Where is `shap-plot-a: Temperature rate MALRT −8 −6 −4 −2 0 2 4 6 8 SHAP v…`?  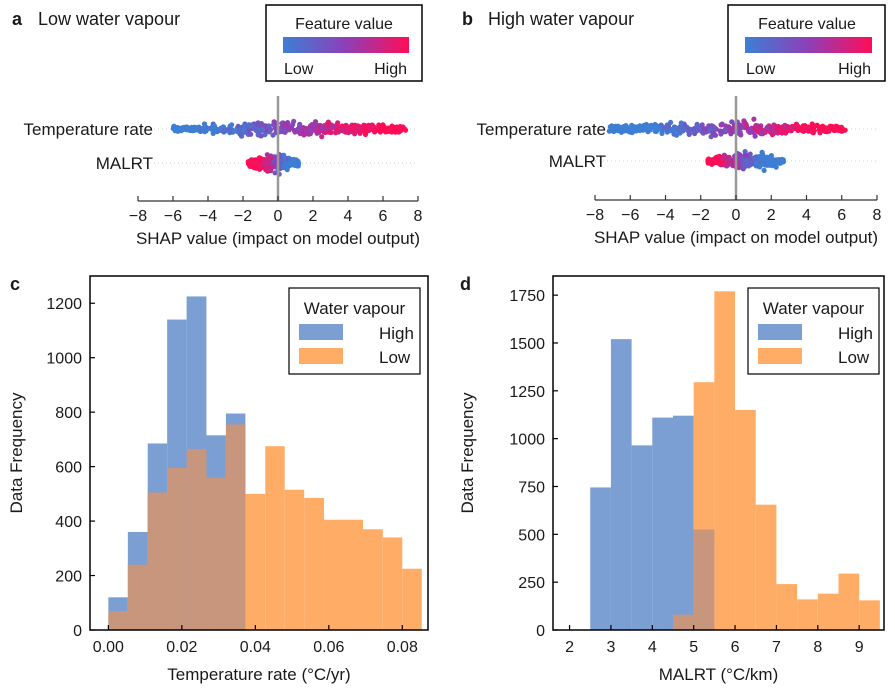 shap-plot-a: Temperature rate MALRT −8 −6 −4 −2 0 2 4 6 8 SHAP v… is located at coordinates (223, 172).